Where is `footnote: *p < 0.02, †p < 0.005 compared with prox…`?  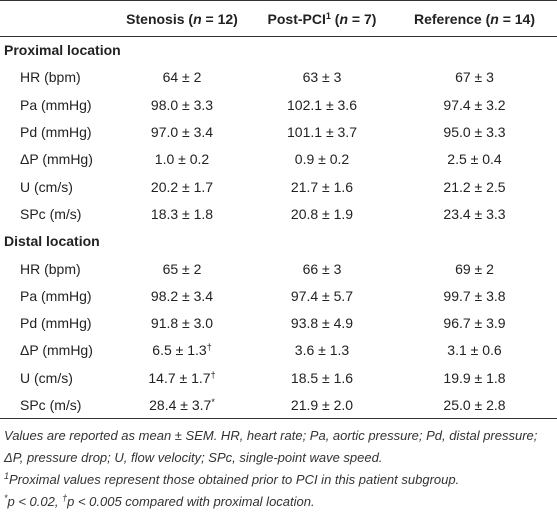
footnote: *p < 0.02, †p < 0.005 compared with prox… is located at coordinates (278, 502).